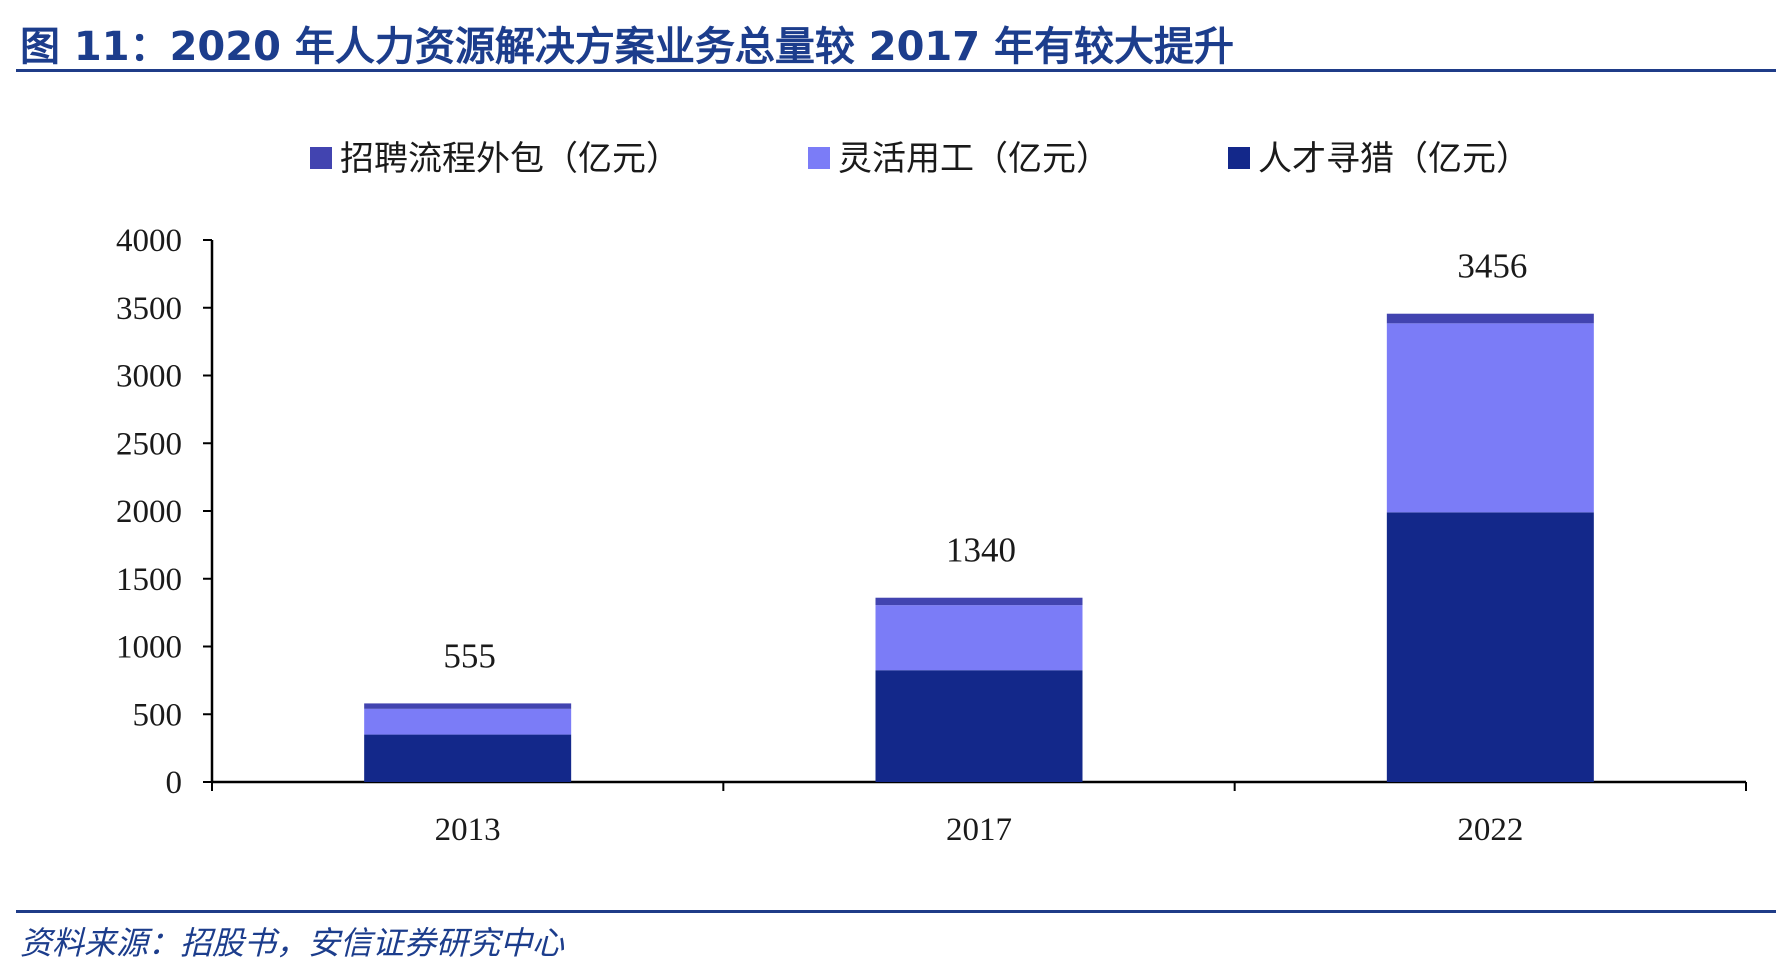  What do you see at coordinates (149, 241) in the screenshot?
I see `y-tick-label: 4000` at bounding box center [149, 241].